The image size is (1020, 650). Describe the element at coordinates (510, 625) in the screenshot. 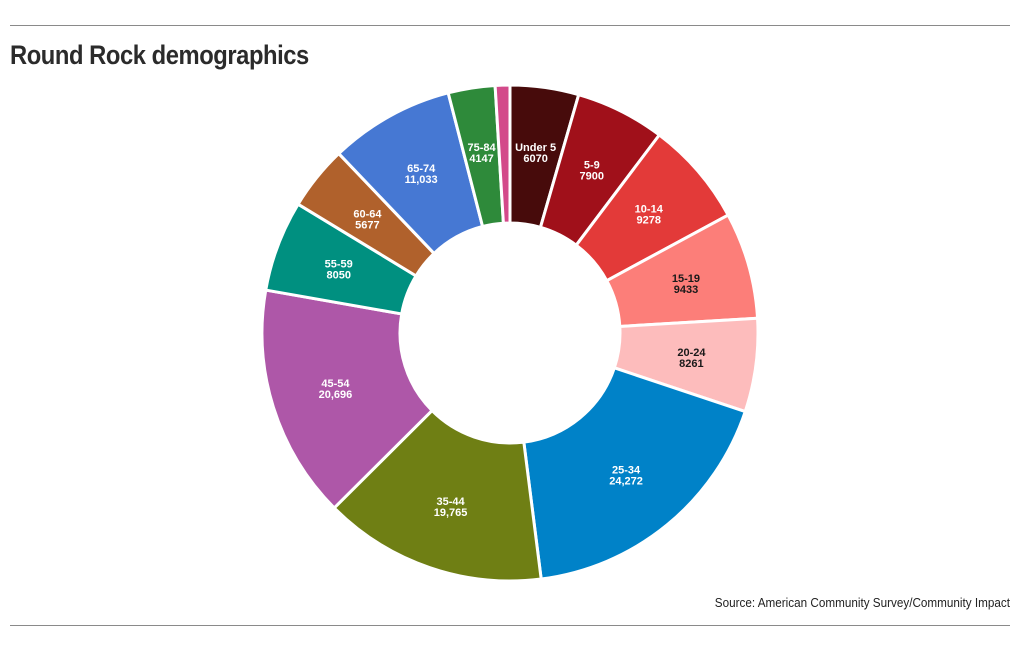

I see `bottom-rule` at that location.